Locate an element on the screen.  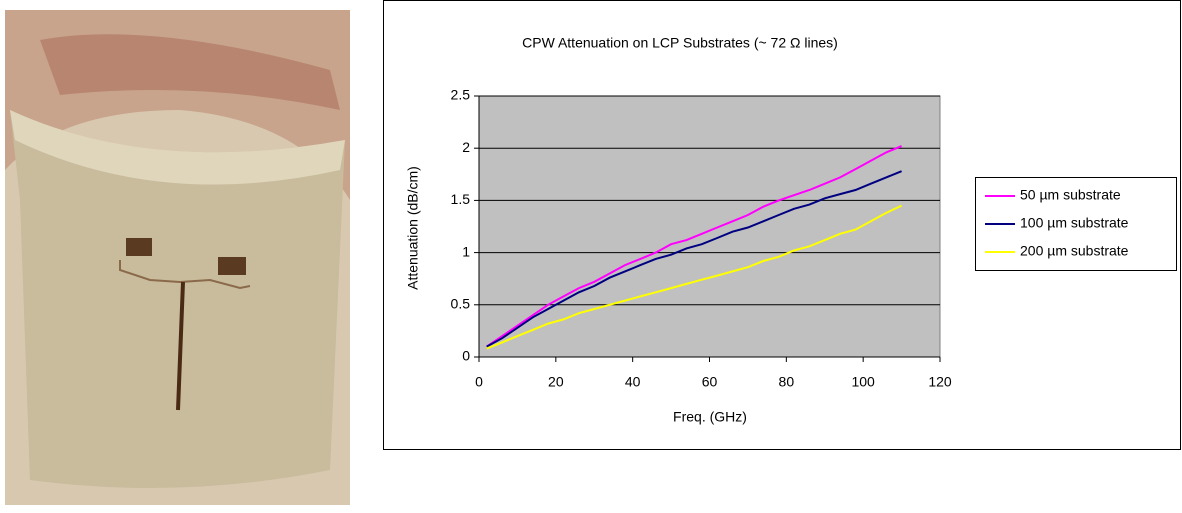
y-tick-label: 0 is located at coordinates (466, 356).